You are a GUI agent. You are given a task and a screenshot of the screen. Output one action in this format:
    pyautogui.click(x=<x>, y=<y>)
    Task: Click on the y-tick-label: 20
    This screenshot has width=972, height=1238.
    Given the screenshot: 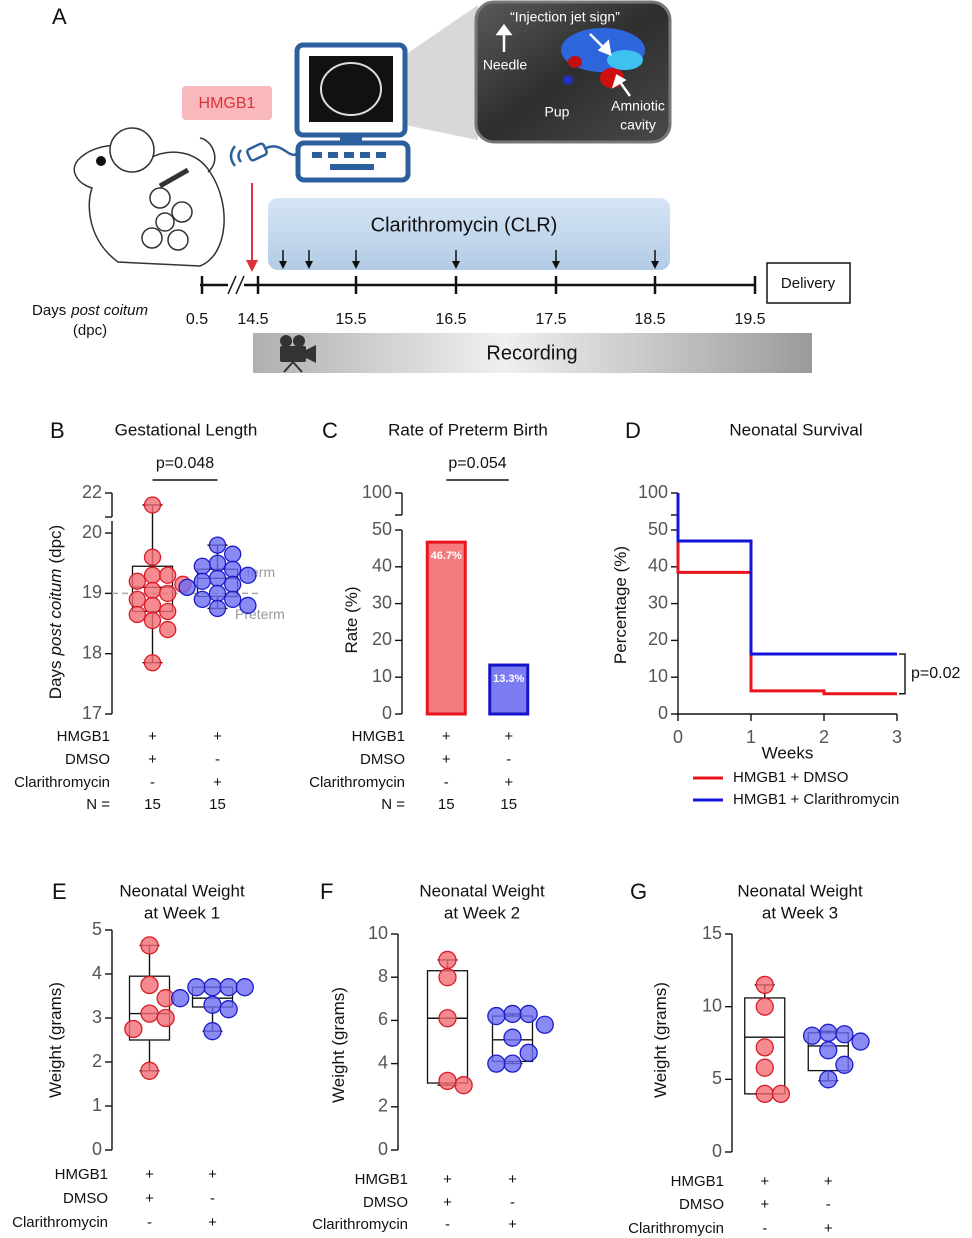 What is the action you would take?
    pyautogui.click(x=658, y=639)
    